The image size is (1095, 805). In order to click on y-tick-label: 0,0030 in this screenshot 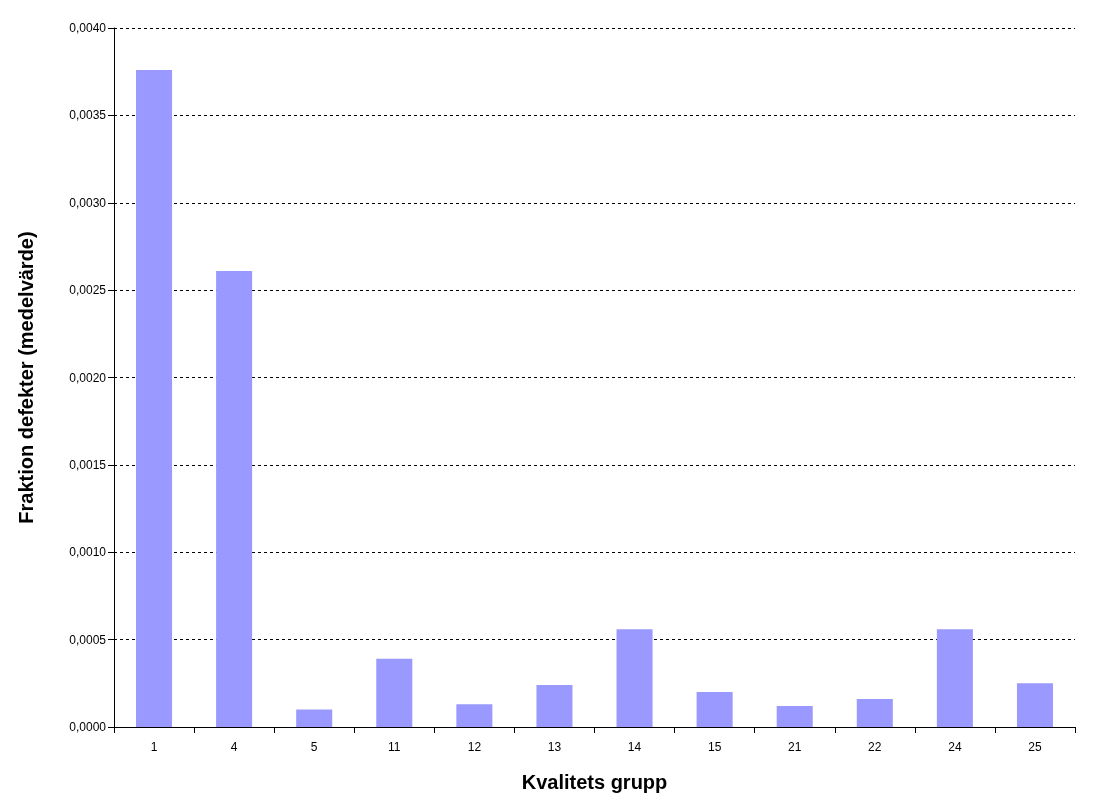, I will do `click(88, 202)`.